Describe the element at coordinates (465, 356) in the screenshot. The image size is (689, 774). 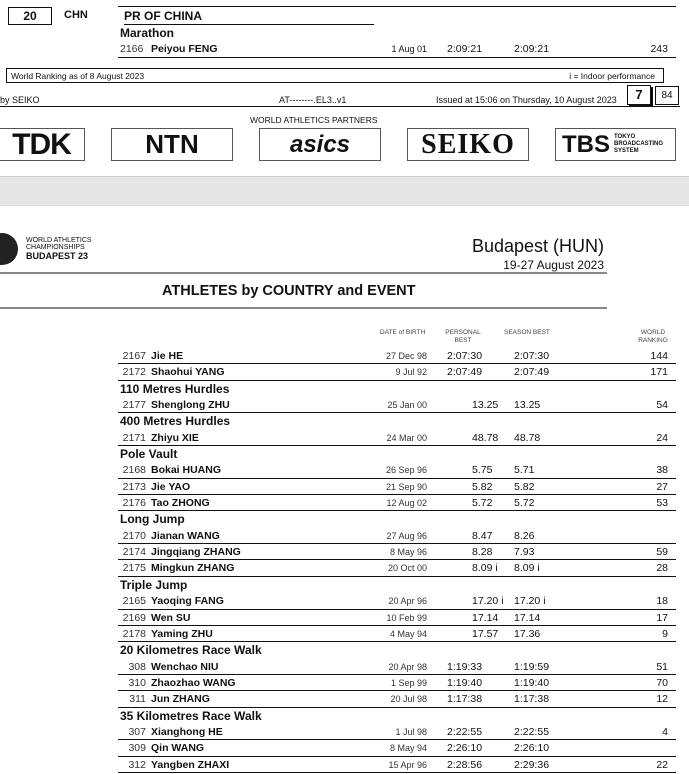
I see `personal-best: 2:07:30` at that location.